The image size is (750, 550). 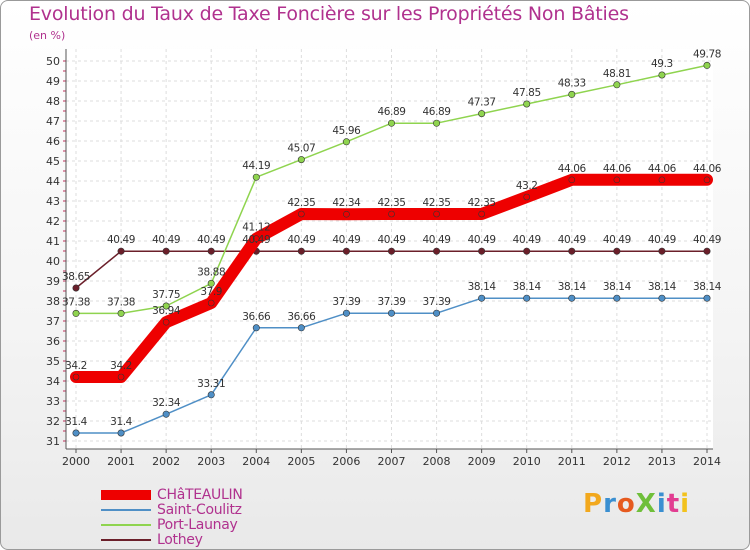 I want to click on data-label: 47.85, so click(x=527, y=93).